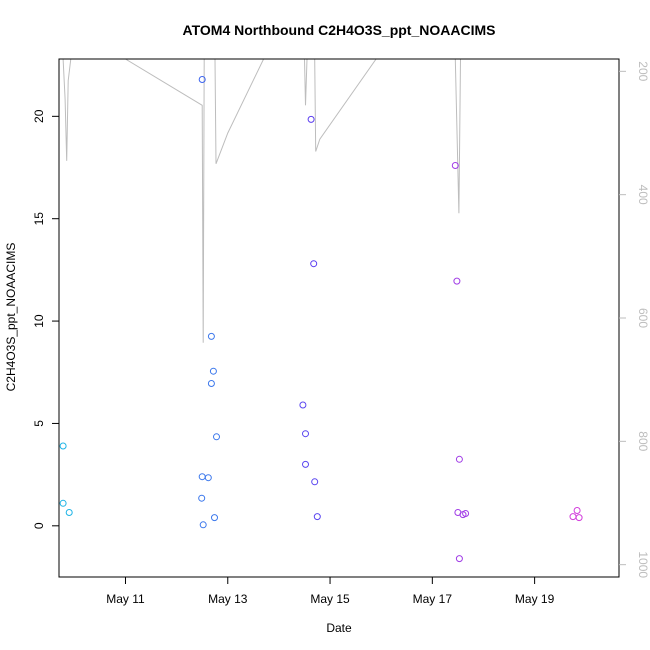 This screenshot has width=650, height=650. I want to click on x-tick-label: May 11, so click(125, 599).